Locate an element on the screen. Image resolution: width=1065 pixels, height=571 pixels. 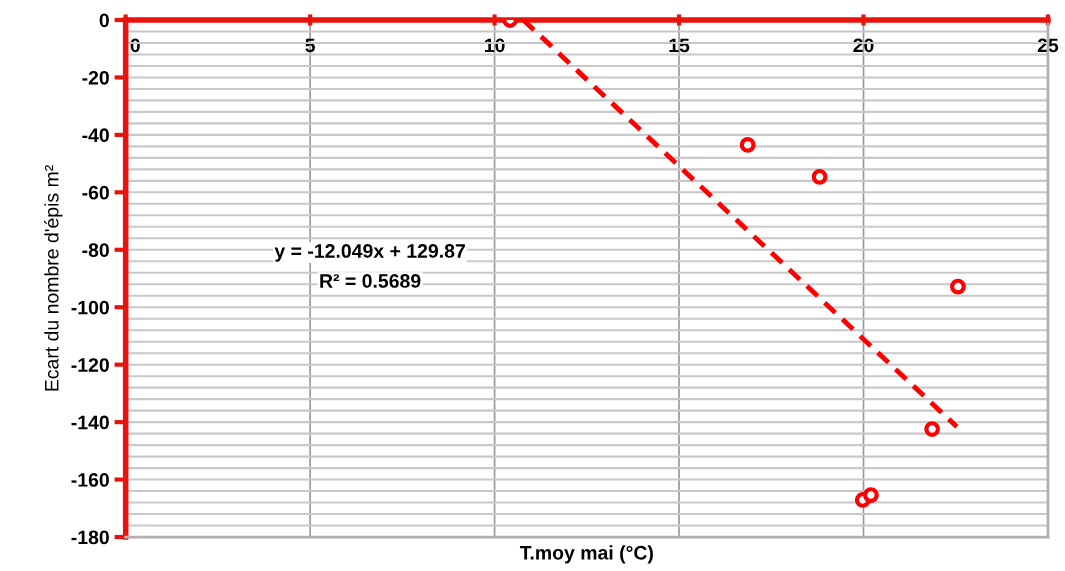
y-axis-title: Ecart du nombre d'épis m² is located at coordinates (53, 278).